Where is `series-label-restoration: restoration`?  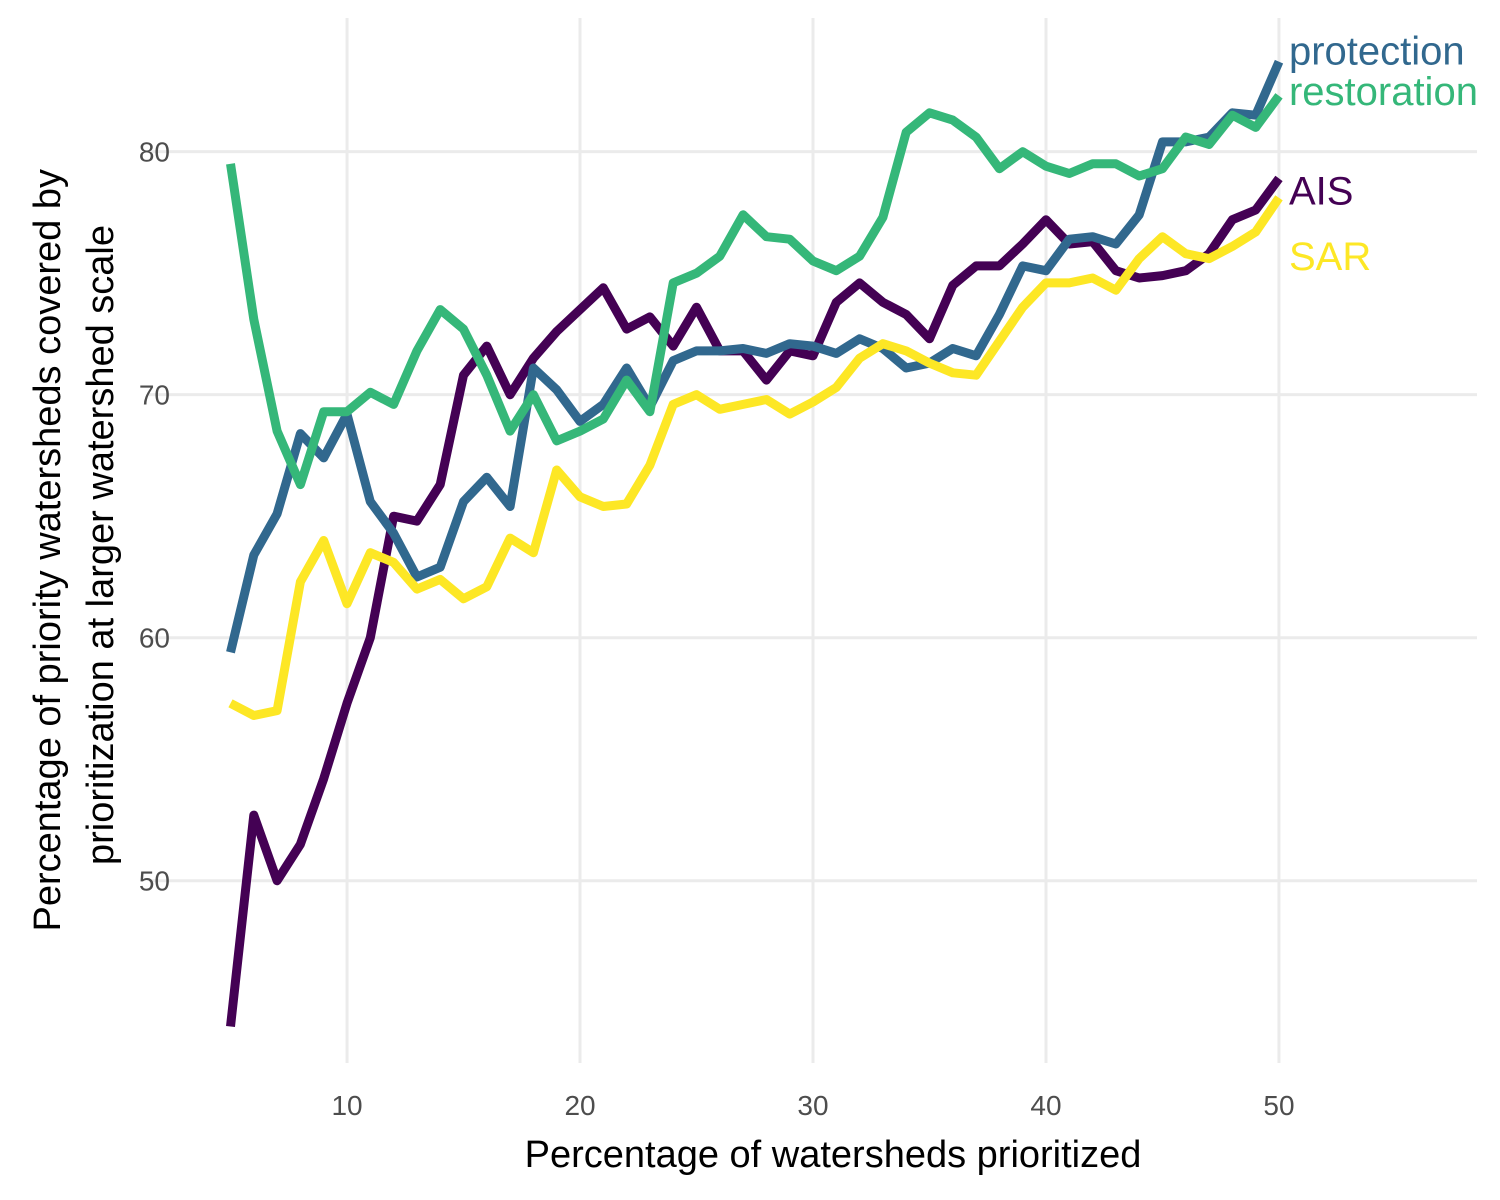
series-label-restoration: restoration is located at coordinates (1383, 92).